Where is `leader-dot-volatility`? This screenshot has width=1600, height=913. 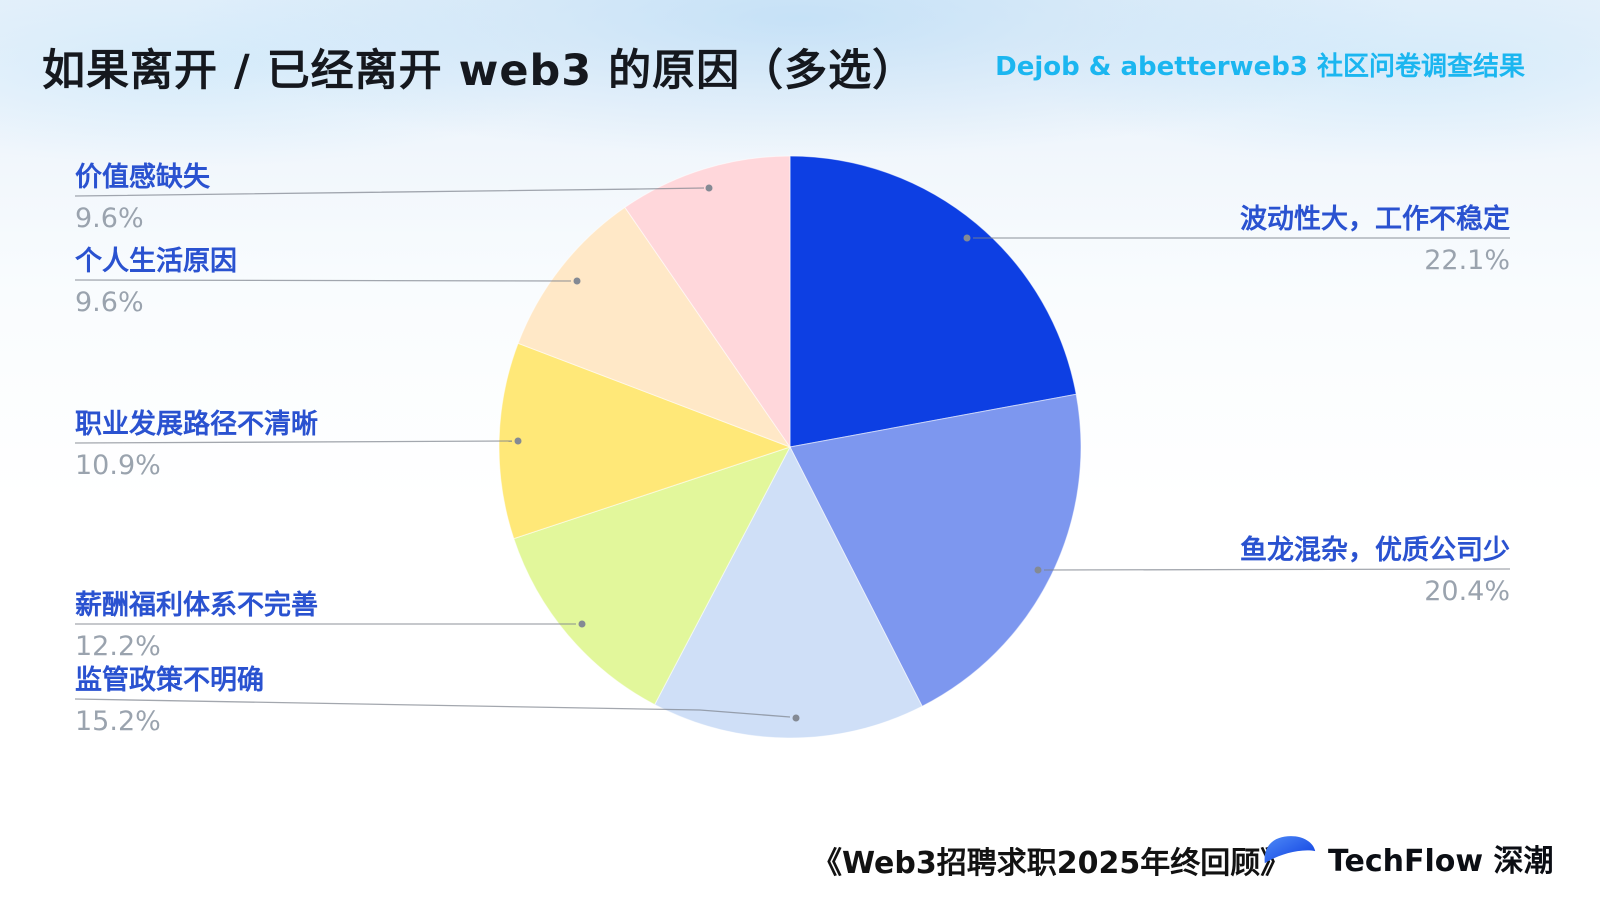 leader-dot-volatility is located at coordinates (967, 238).